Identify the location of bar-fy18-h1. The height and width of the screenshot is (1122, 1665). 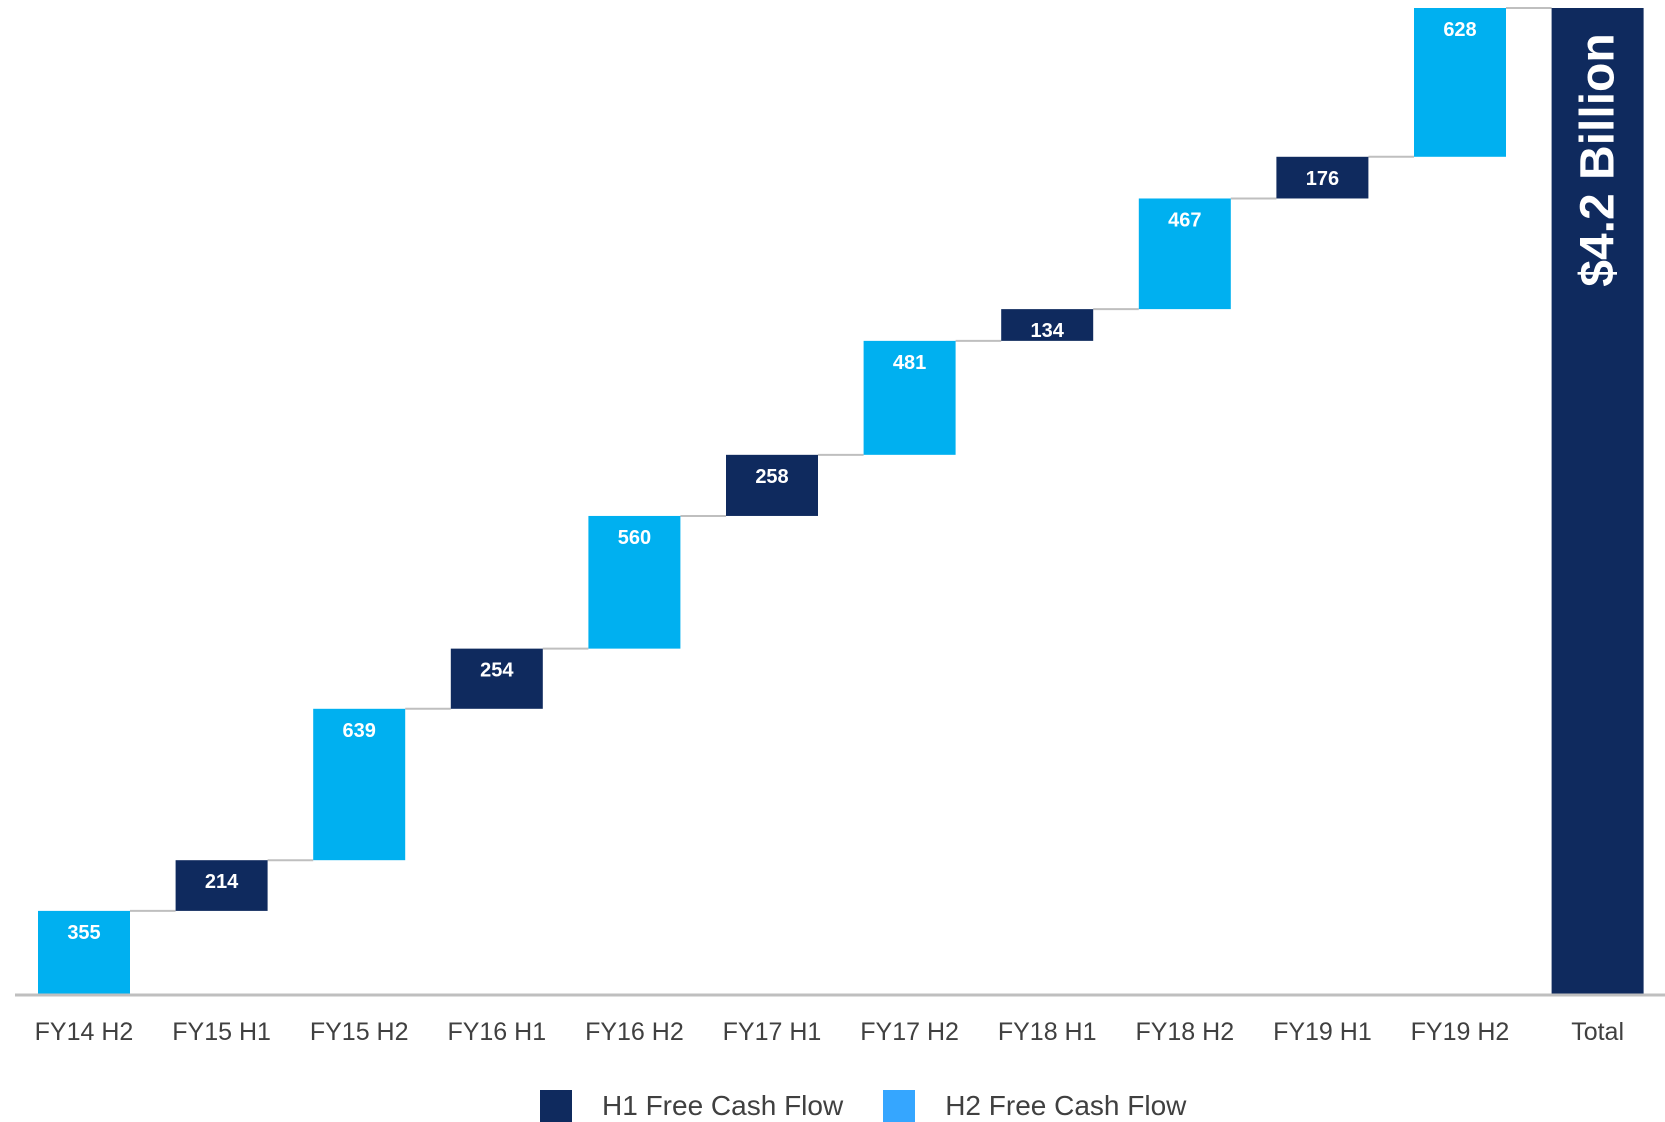
(1047, 325).